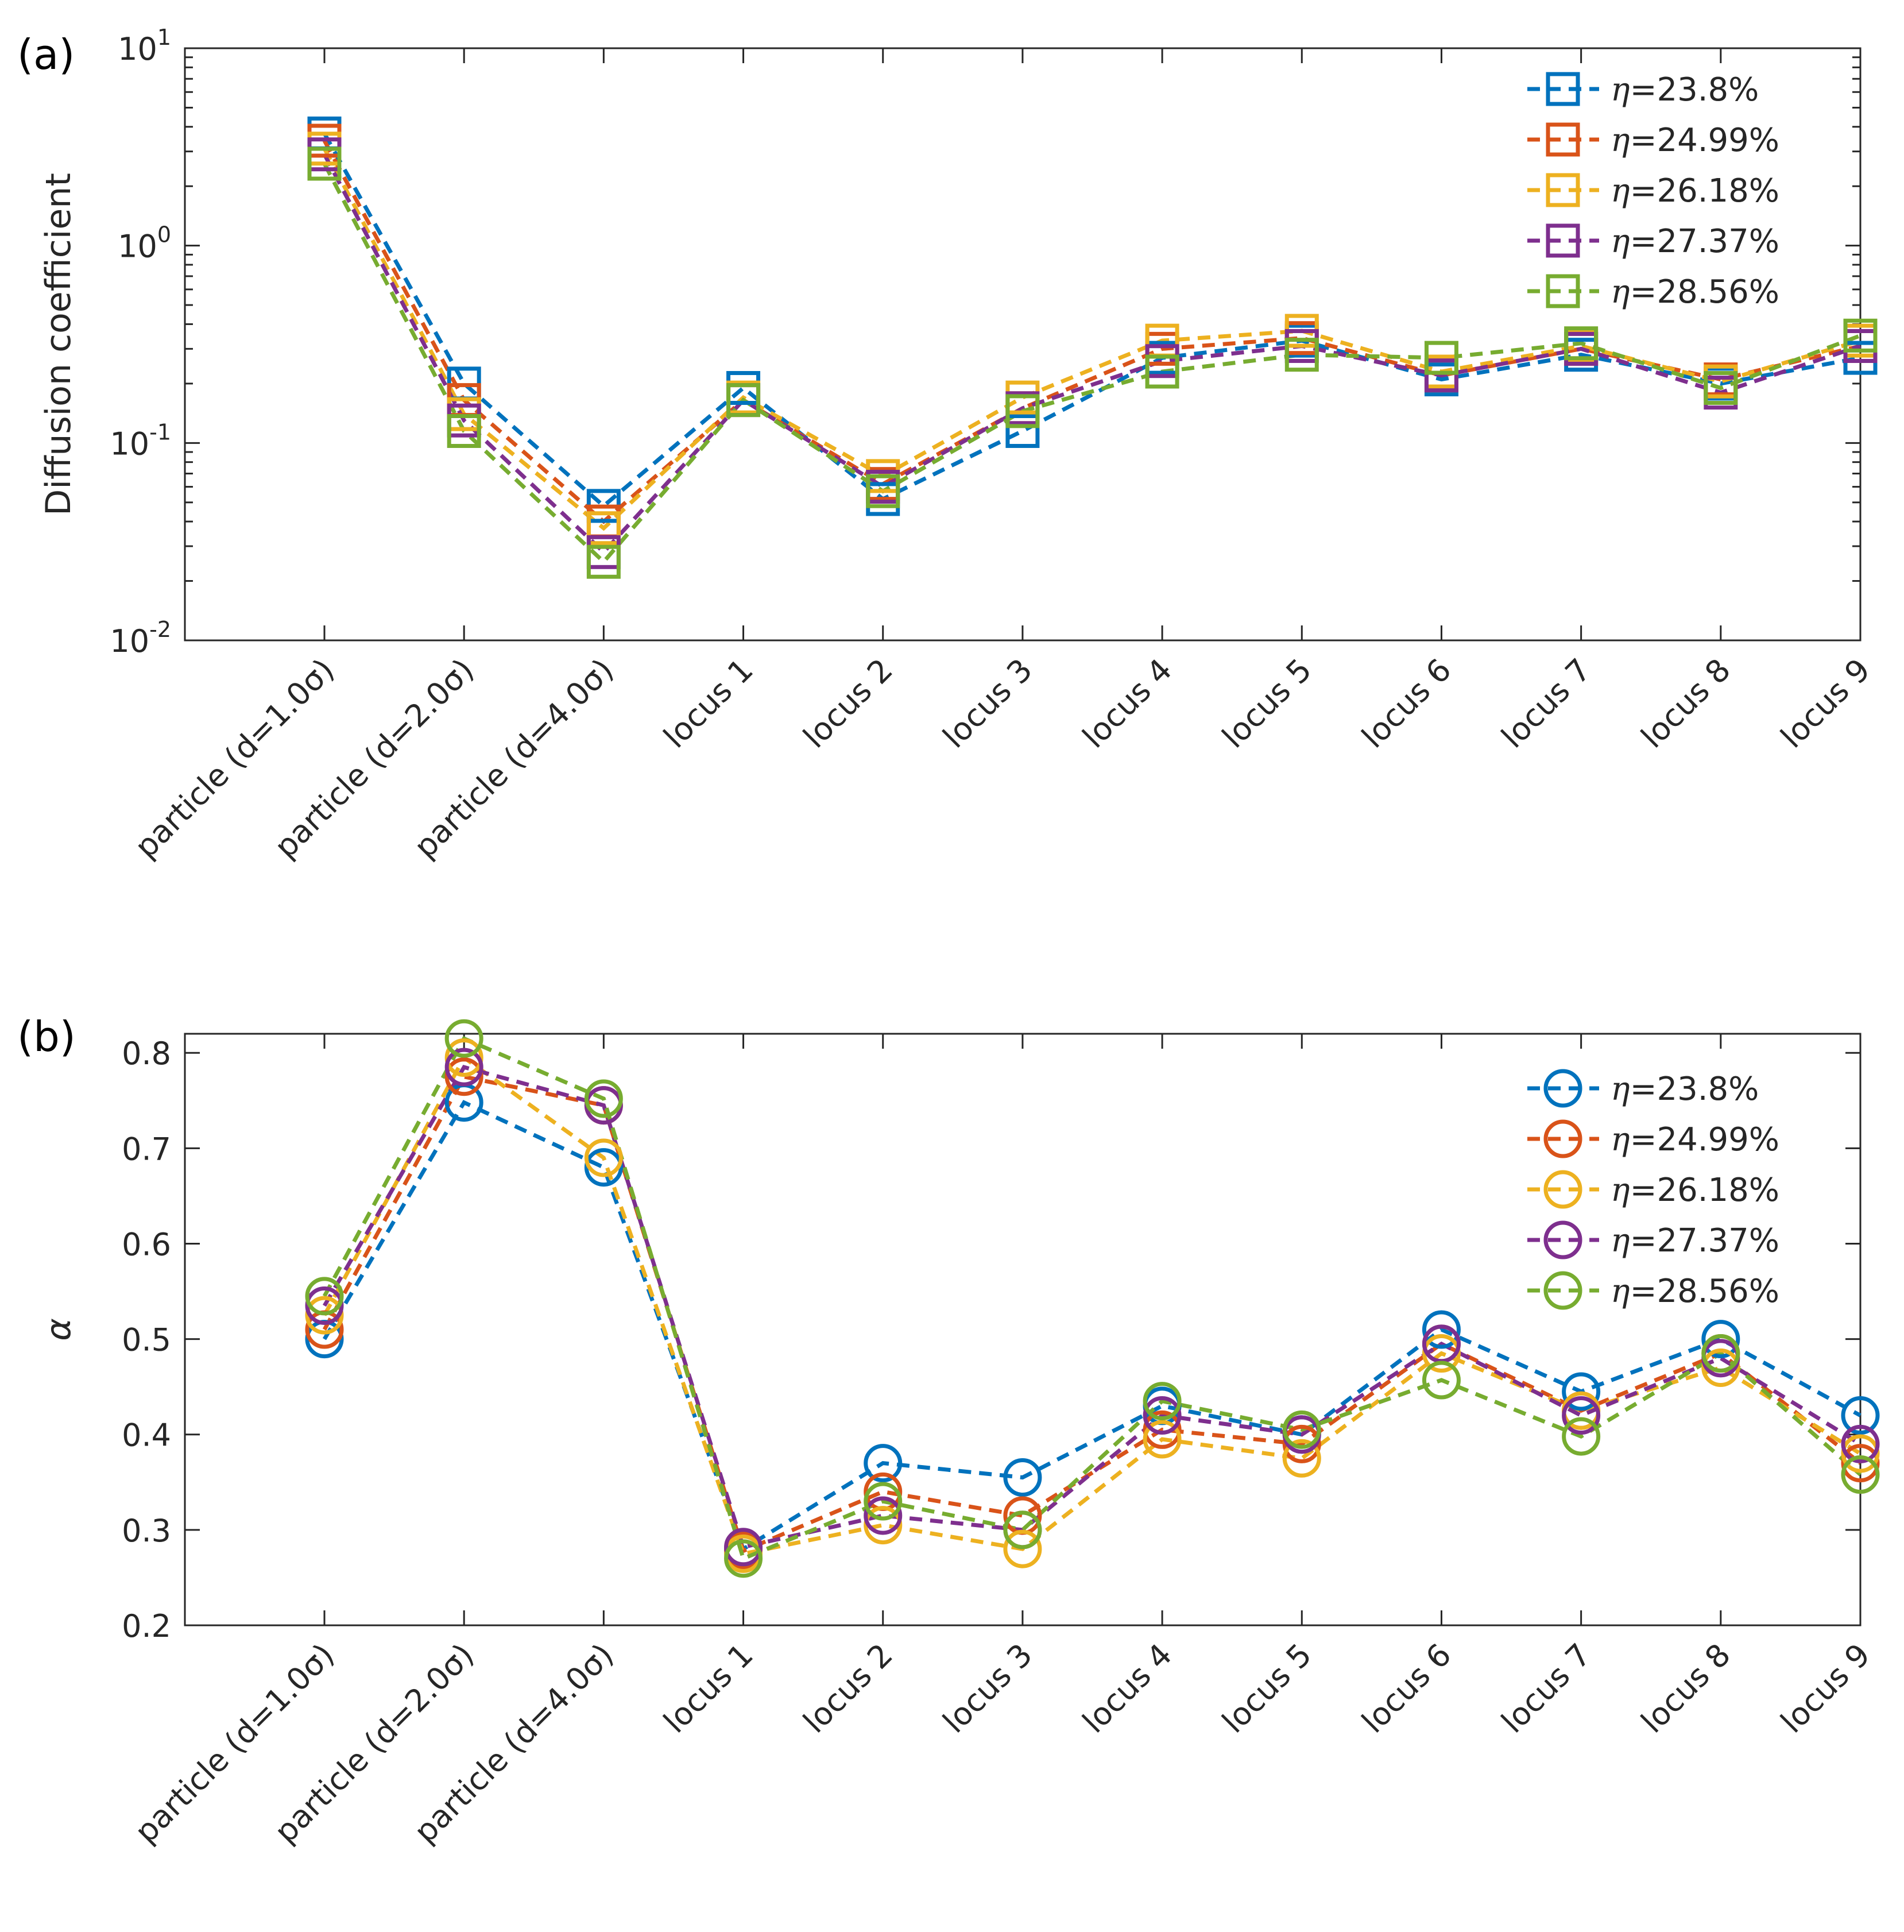 This screenshot has height=1932, width=1904. Describe the element at coordinates (140, 440) in the screenshot. I see `y-tick-label: 10⁻¹` at that location.